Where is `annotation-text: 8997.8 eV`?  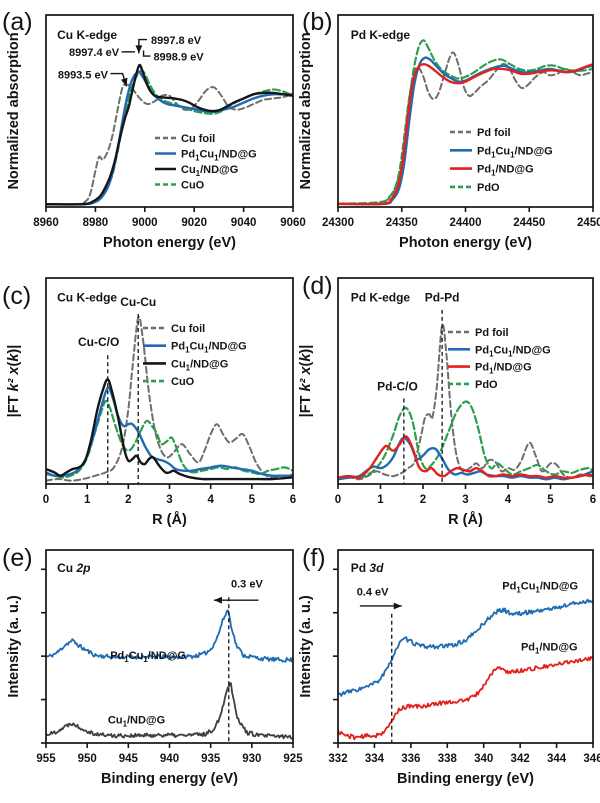 annotation-text: 8997.8 eV is located at coordinates (176, 41).